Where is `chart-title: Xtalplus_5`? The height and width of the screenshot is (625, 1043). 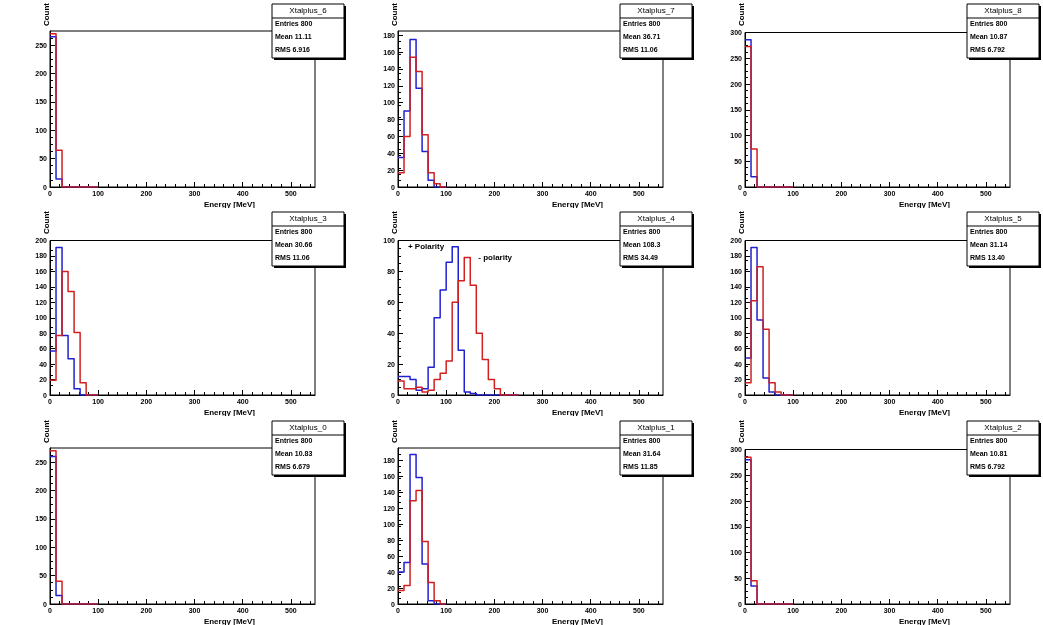
chart-title: Xtalplus_5 is located at coordinates (1003, 218).